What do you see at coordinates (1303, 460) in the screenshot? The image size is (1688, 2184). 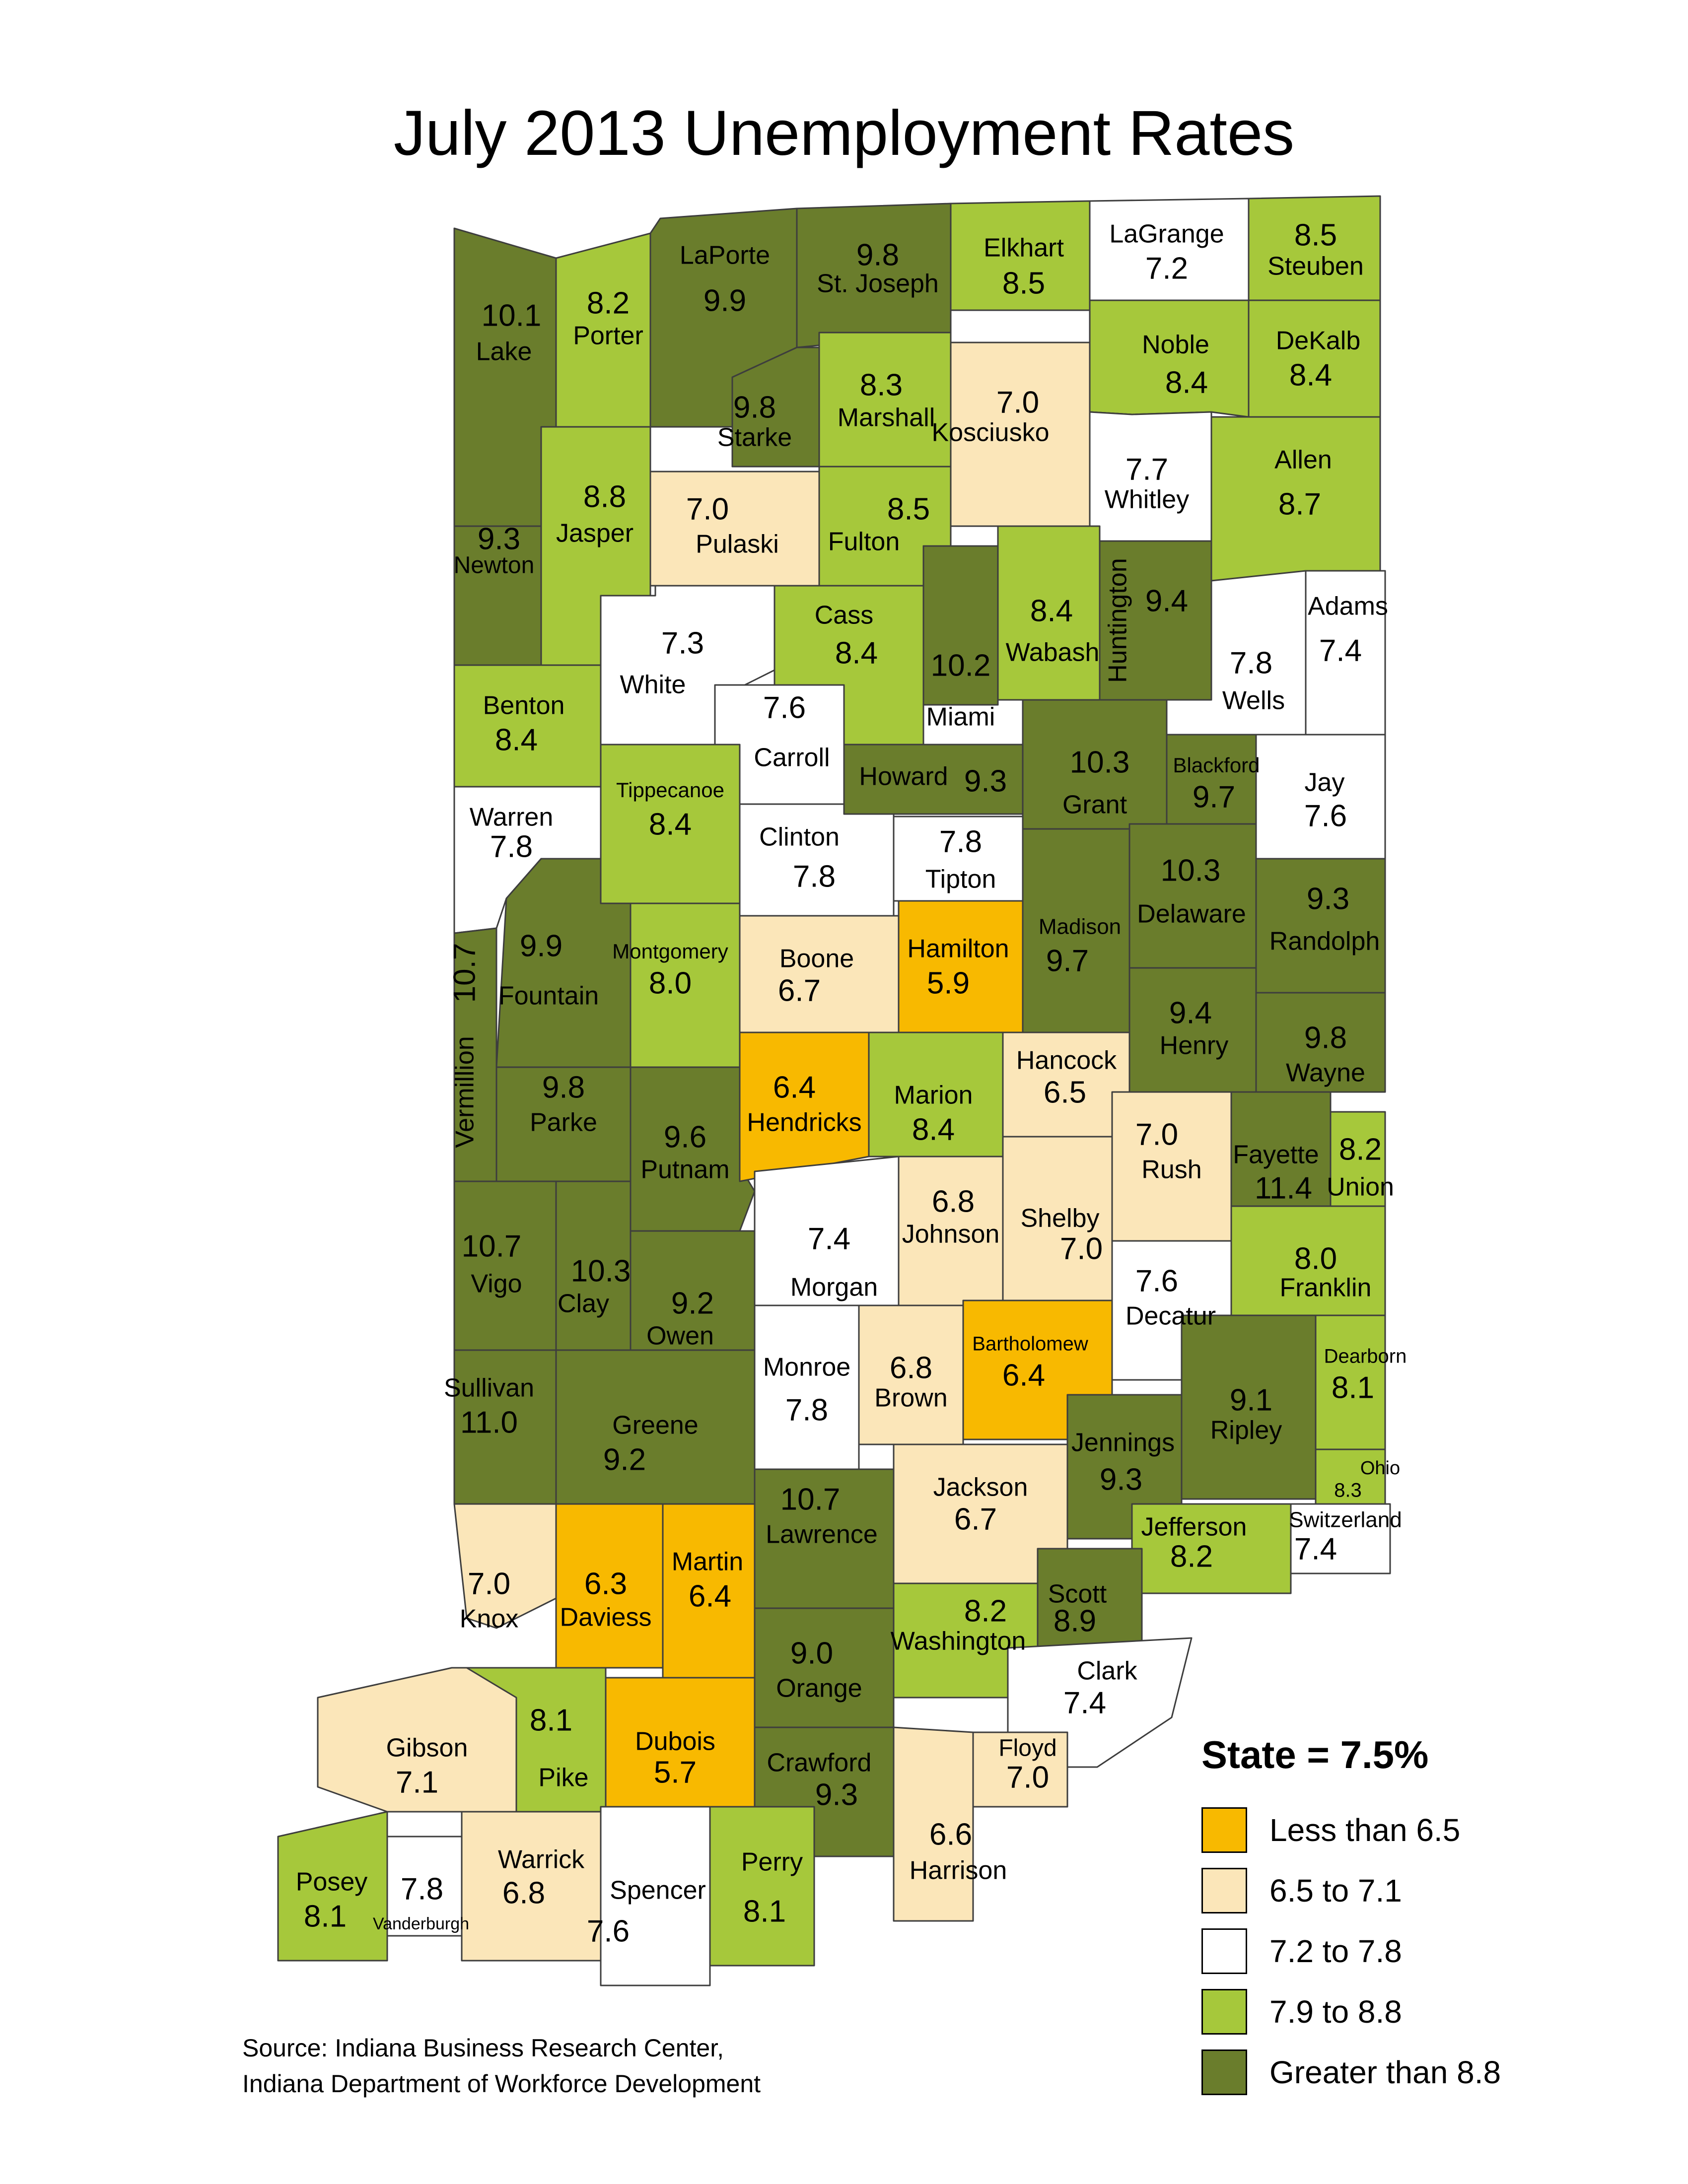 I see `county-name-label: Allen` at bounding box center [1303, 460].